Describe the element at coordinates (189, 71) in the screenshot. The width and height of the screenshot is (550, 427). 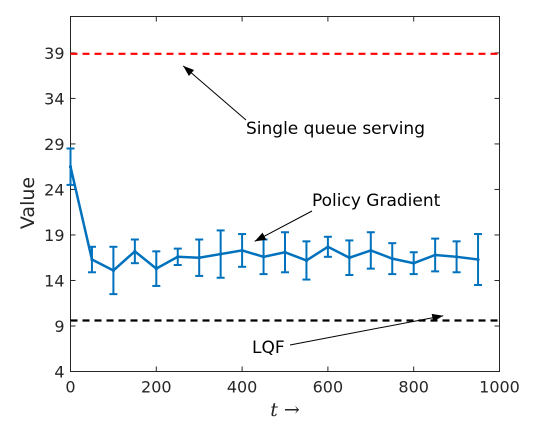
I see `annotation-single-queue-arrow-head` at that location.